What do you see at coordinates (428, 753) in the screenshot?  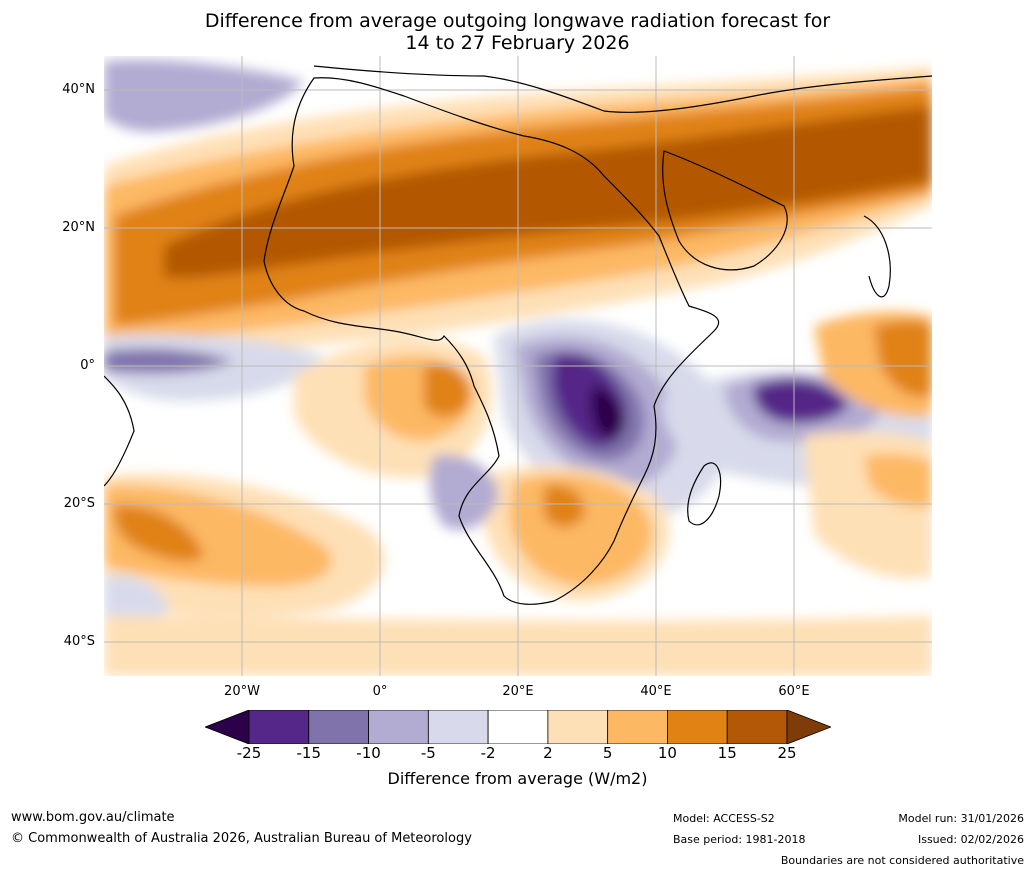 I see `colorbar-tick-label: -5` at bounding box center [428, 753].